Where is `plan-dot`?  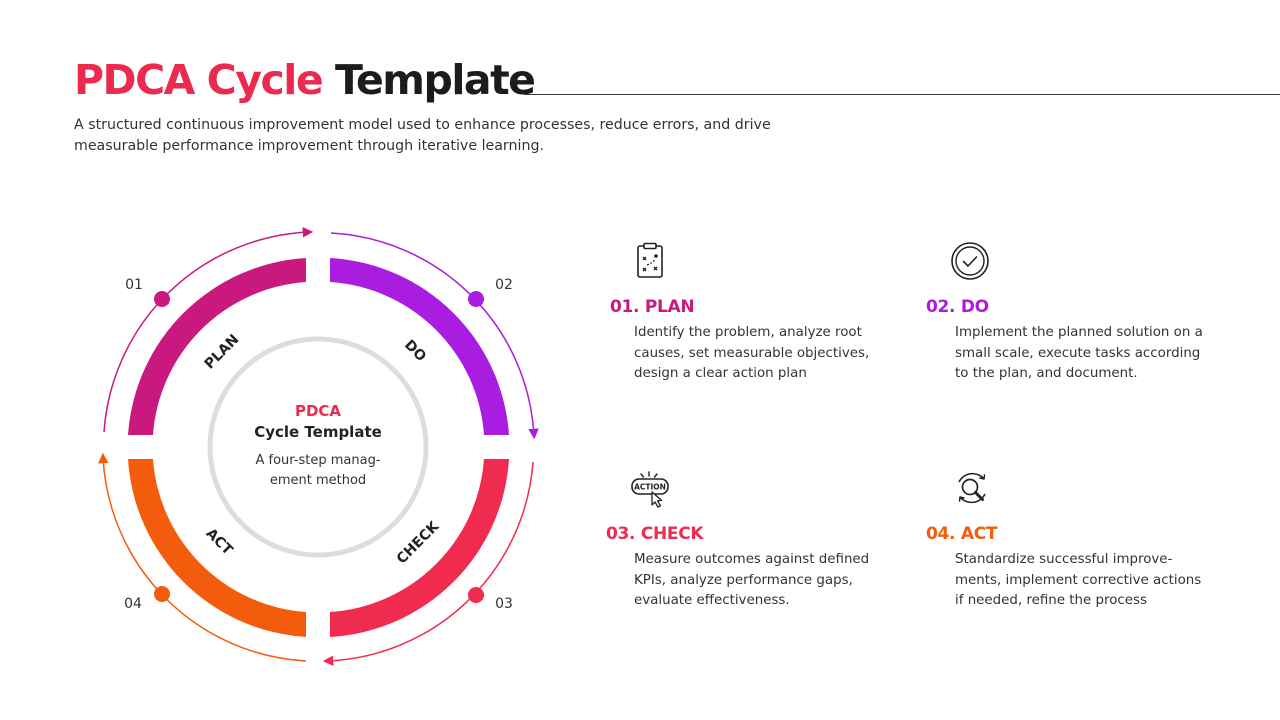
plan-dot is located at coordinates (162, 299).